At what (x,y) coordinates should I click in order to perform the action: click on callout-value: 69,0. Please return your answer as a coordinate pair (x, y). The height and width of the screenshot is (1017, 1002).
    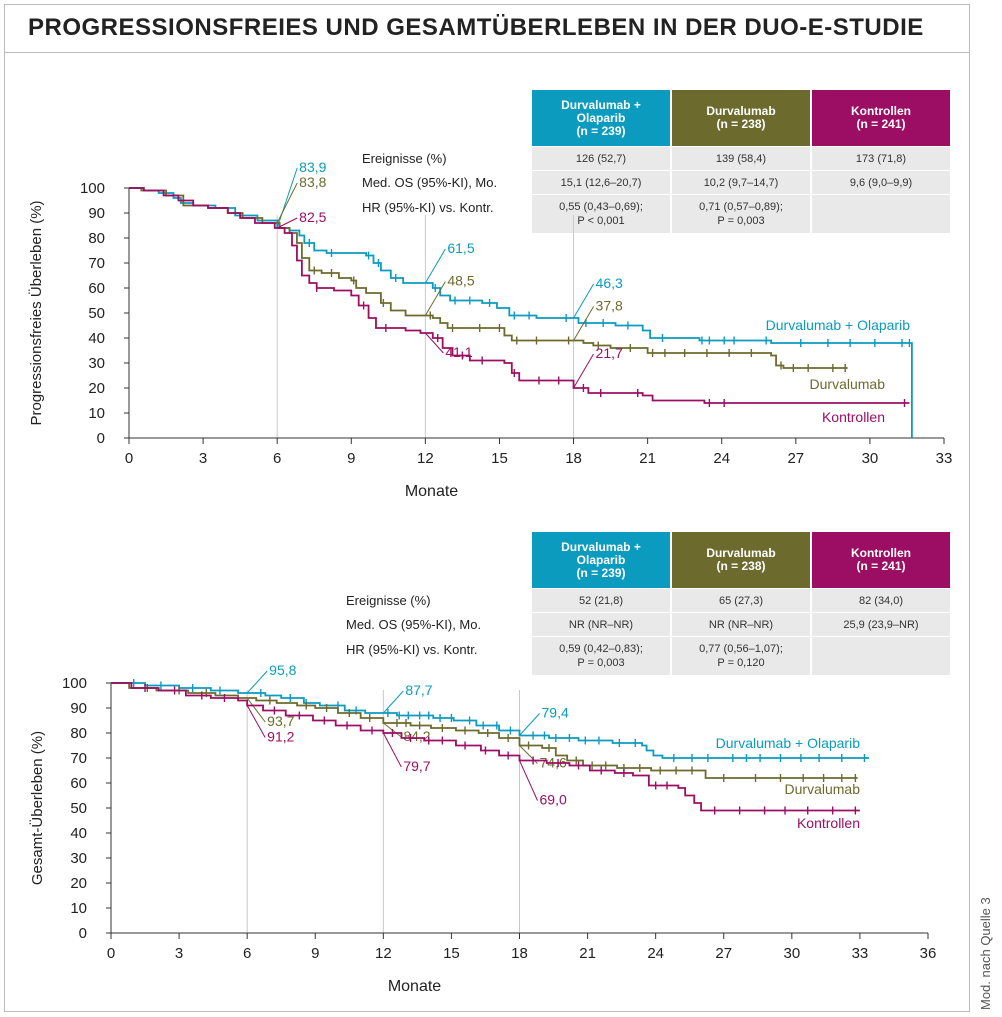
    Looking at the image, I should click on (553, 800).